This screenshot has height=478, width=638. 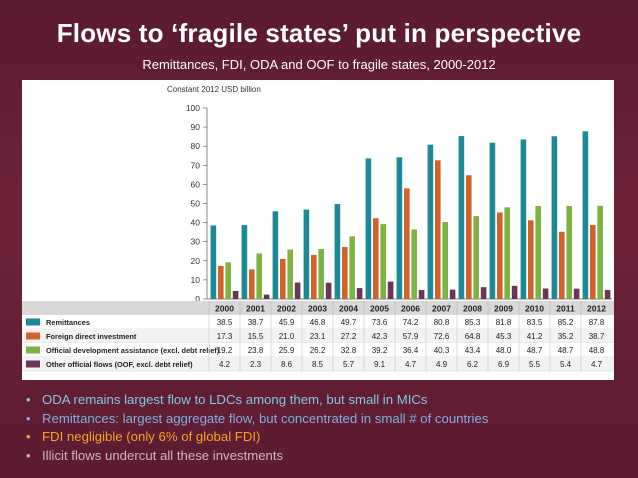 I want to click on data-label: 8.5, so click(x=318, y=364).